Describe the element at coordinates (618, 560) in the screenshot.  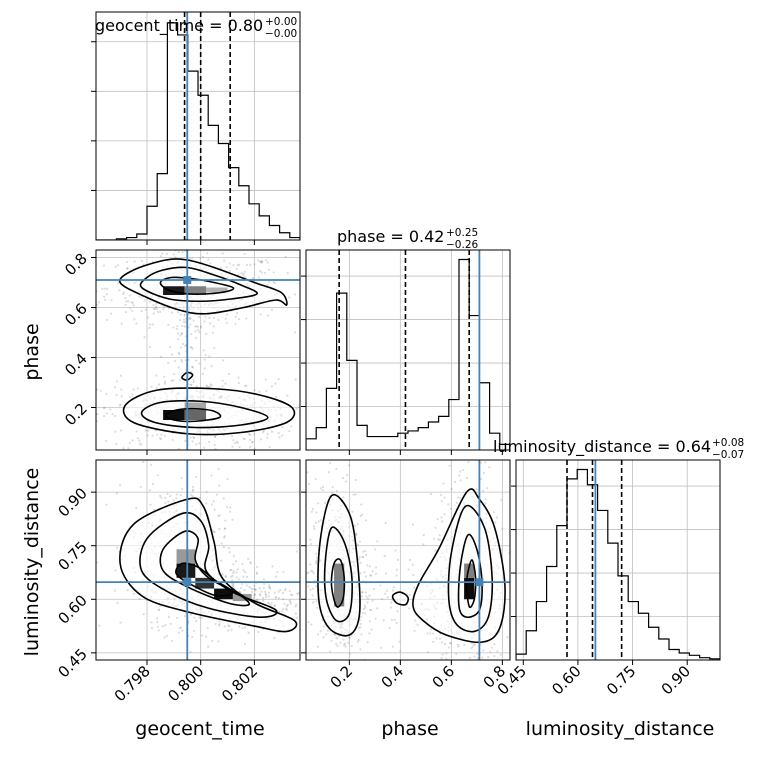
I see `histogram-luminosity_distance` at that location.